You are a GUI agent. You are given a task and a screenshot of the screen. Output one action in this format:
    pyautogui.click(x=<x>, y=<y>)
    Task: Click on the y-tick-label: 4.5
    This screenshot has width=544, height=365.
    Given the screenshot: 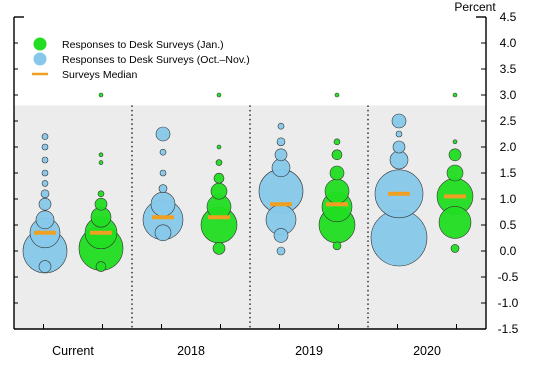 What is the action you would take?
    pyautogui.click(x=508, y=17)
    